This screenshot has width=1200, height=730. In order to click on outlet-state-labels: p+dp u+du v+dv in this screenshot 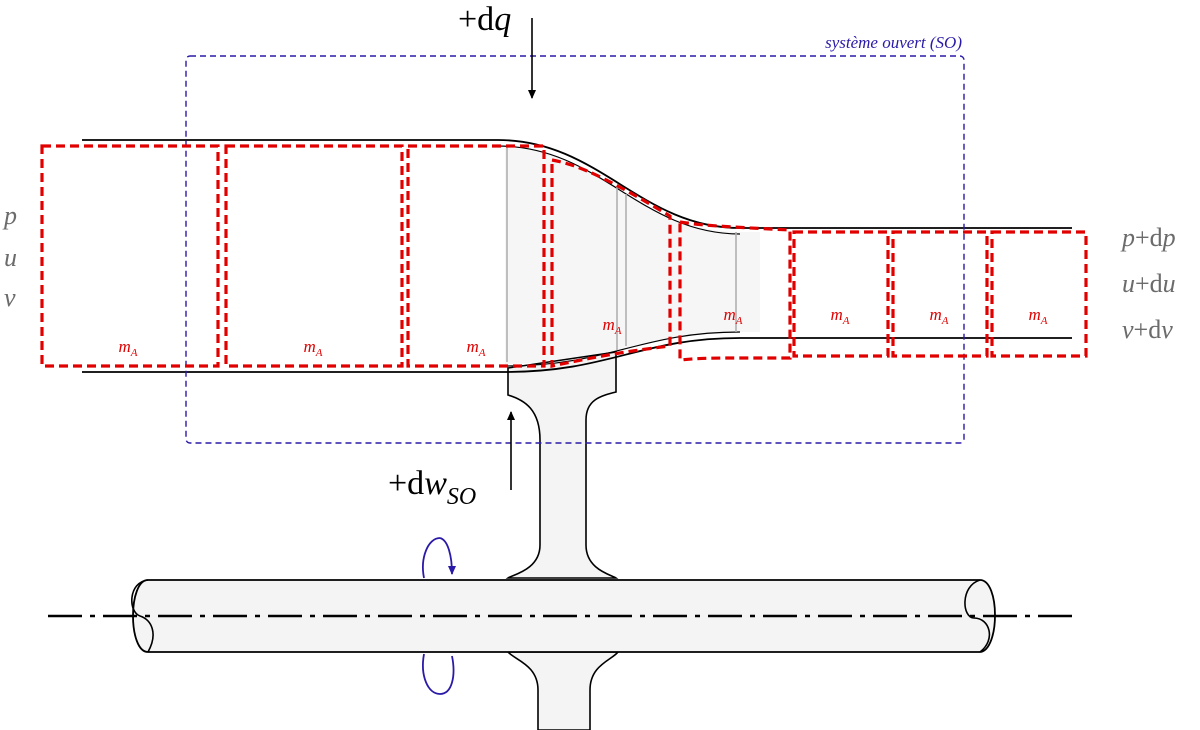, I will do `click(1148, 283)`.